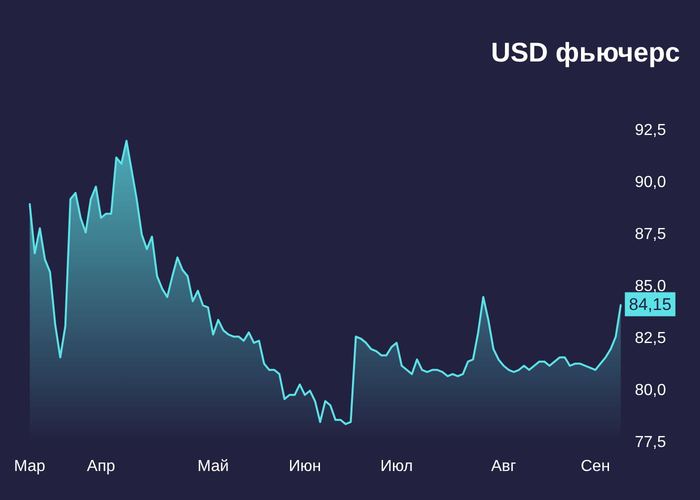 This screenshot has height=500, width=700. Describe the element at coordinates (650, 304) in the screenshot. I see `data-label: 84,15` at that location.